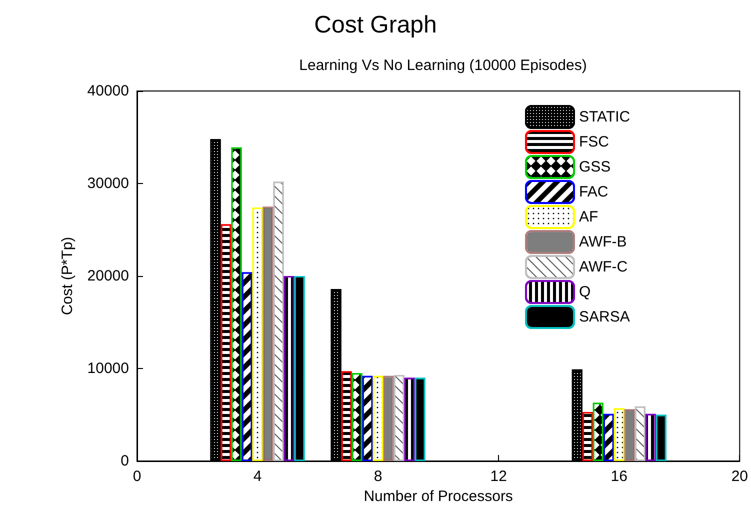 Image resolution: width=751 pixels, height=521 pixels. What do you see at coordinates (375, 25) in the screenshot?
I see `chart-title: Cost Graph` at bounding box center [375, 25].